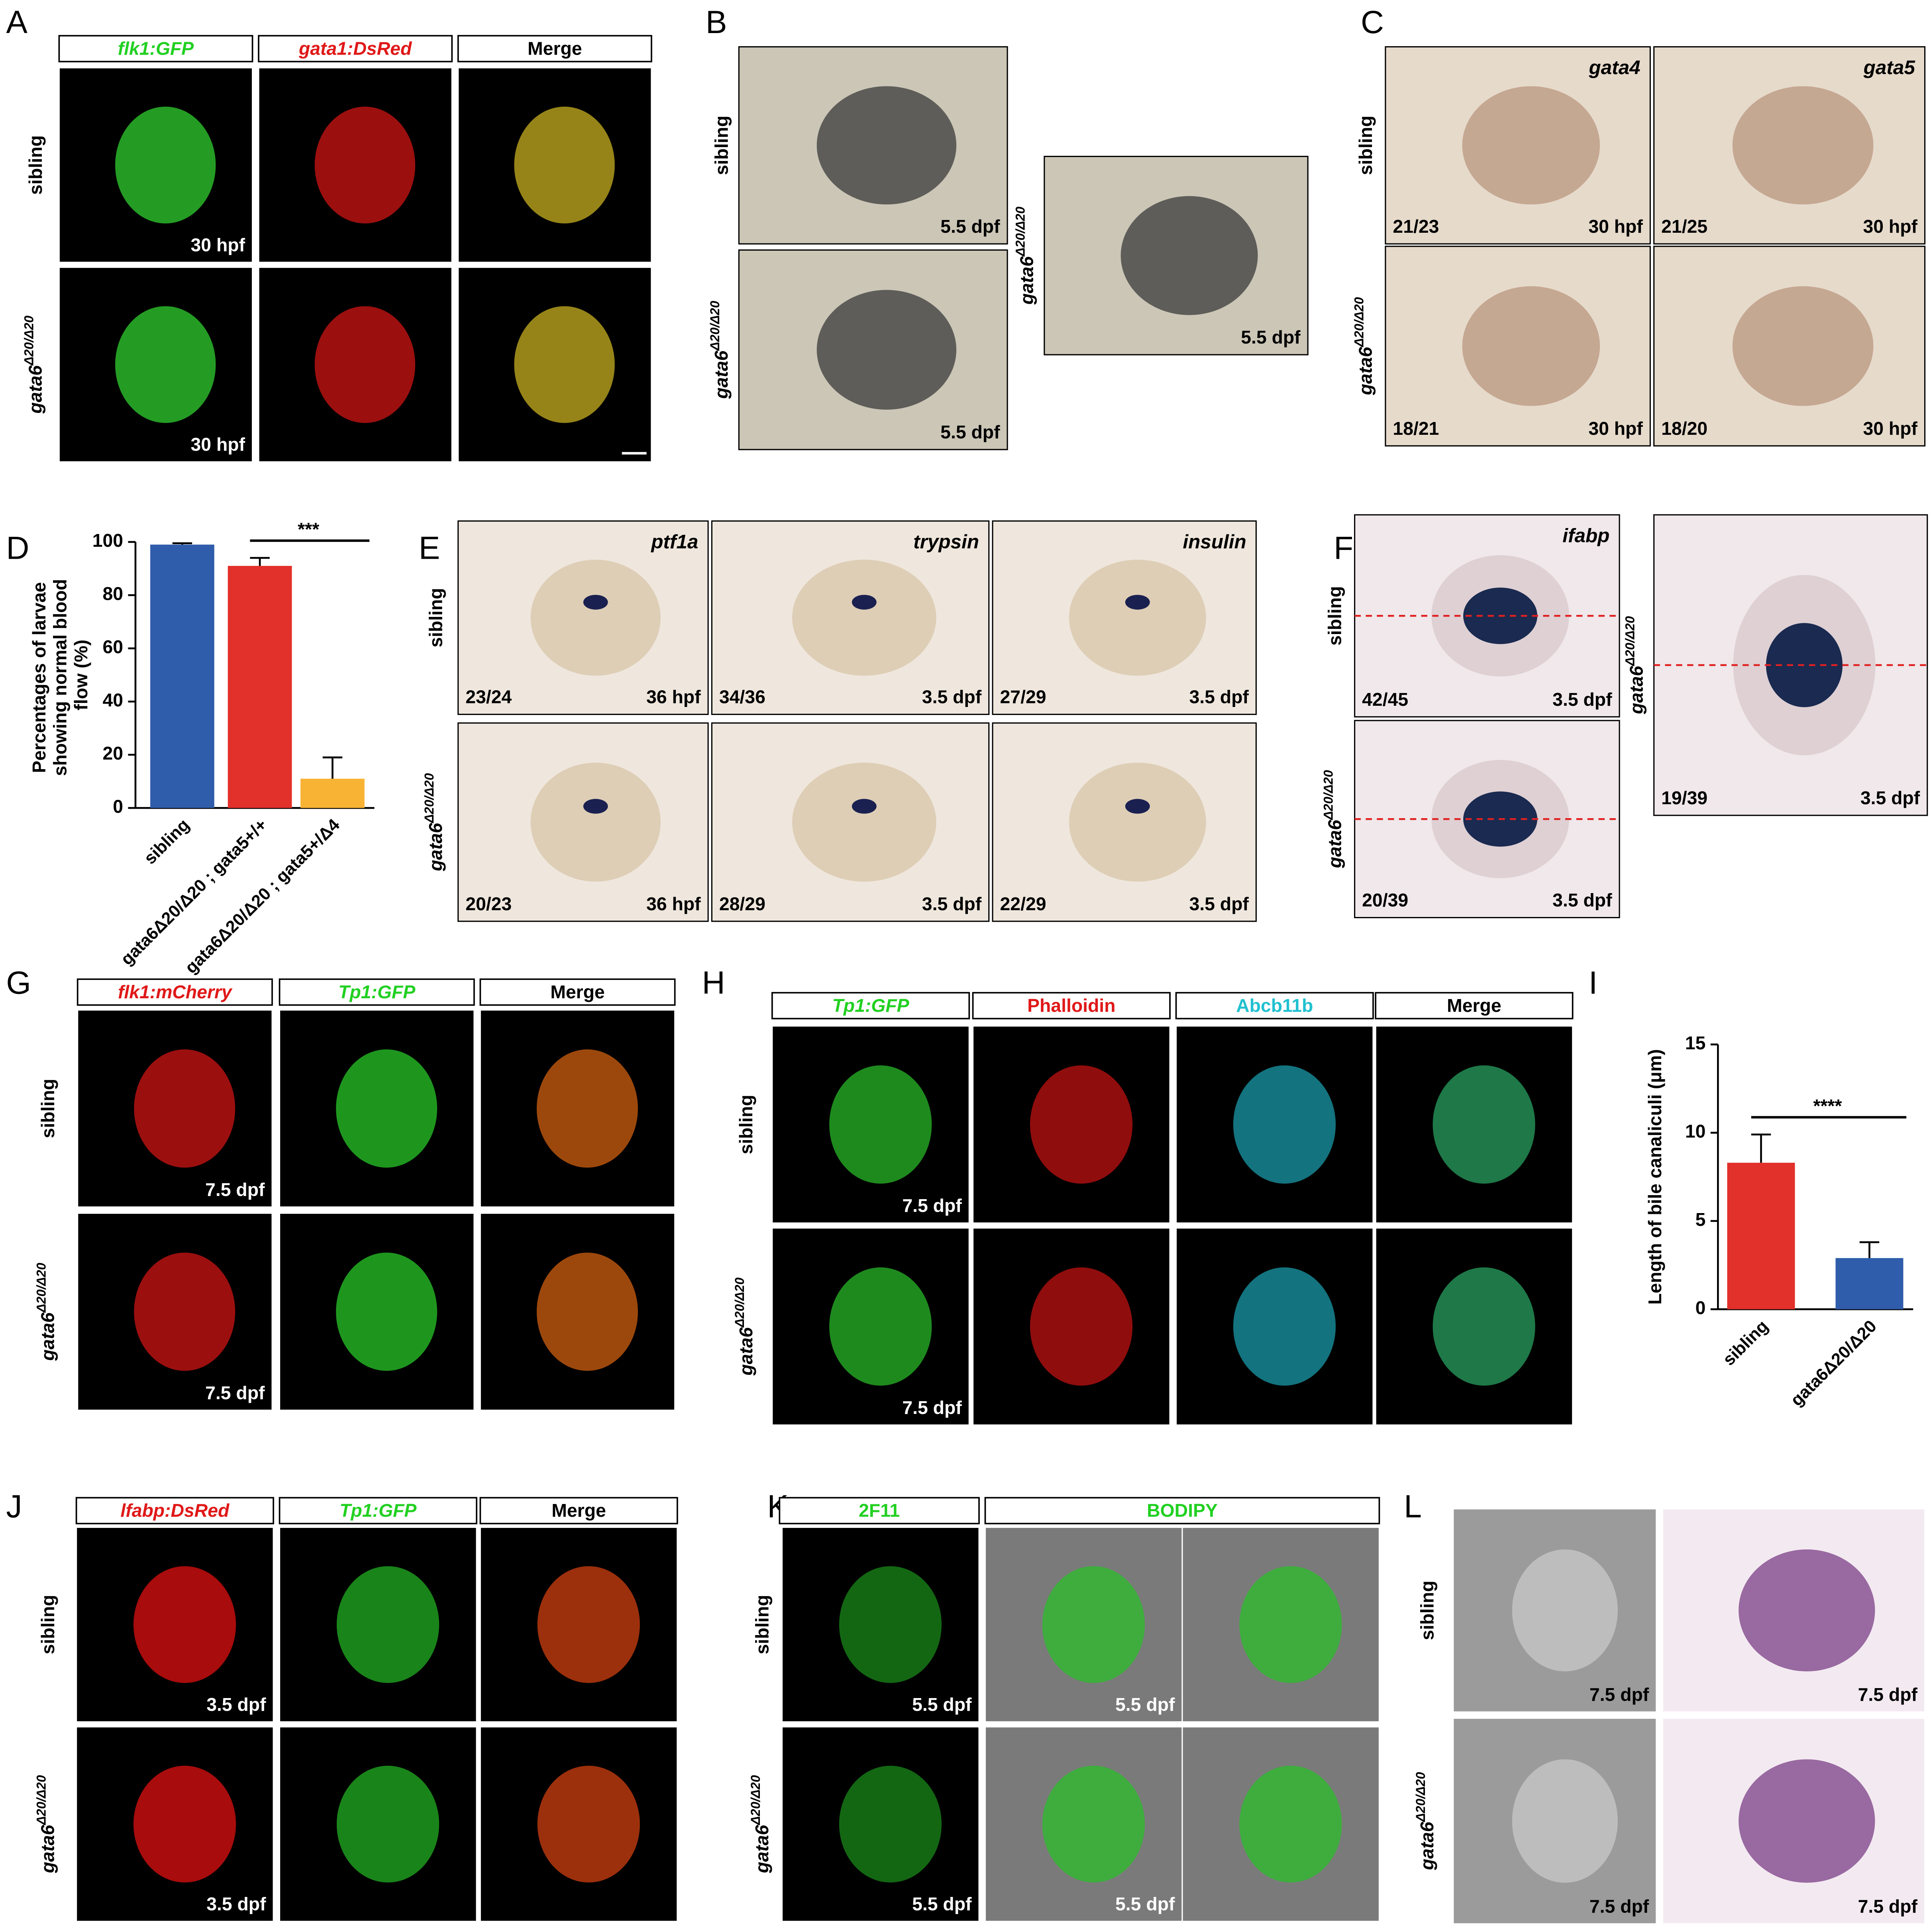  I want to click on count-label: 18/20, so click(1684, 428).